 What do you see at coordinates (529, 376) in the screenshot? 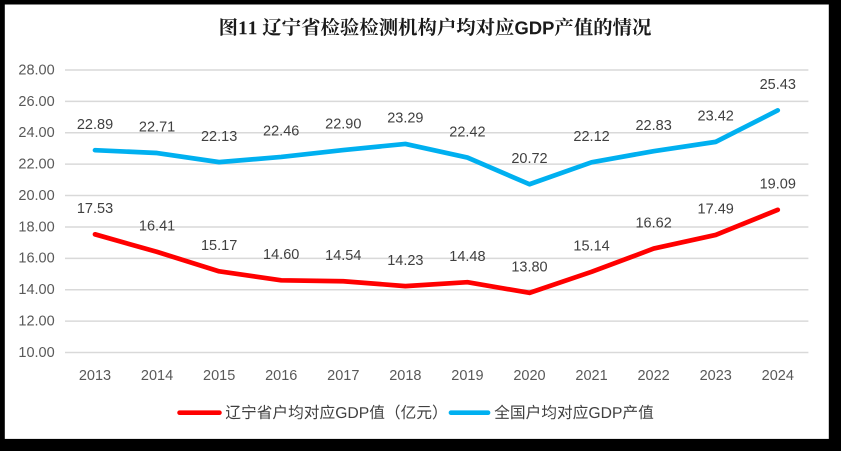
I see `svg-text: 2020` at bounding box center [529, 376].